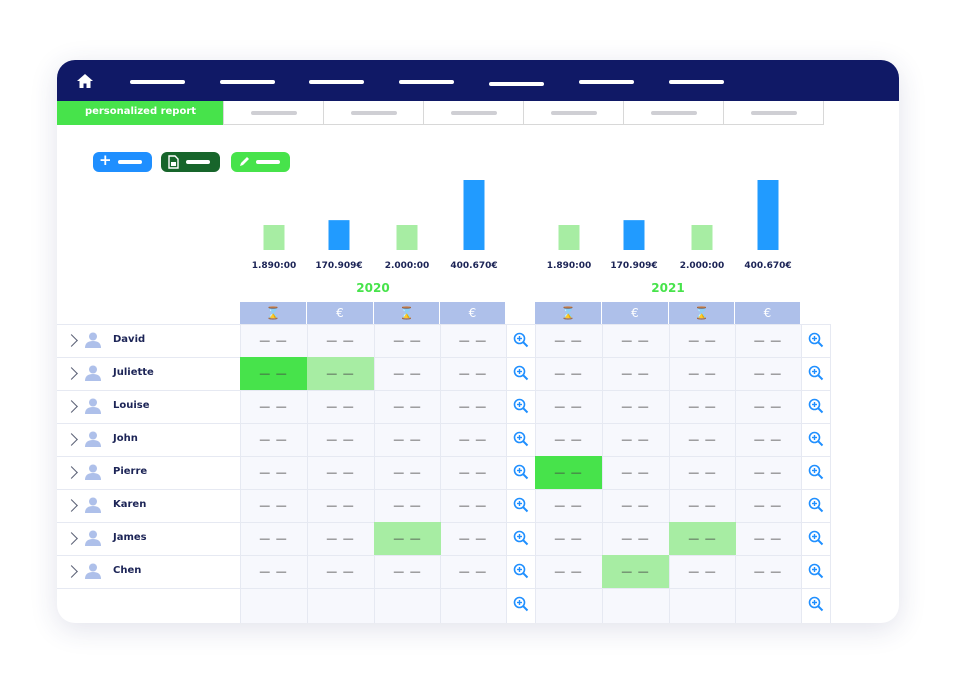 The image size is (960, 679). Describe the element at coordinates (127, 570) in the screenshot. I see `user-name: Chen` at that location.